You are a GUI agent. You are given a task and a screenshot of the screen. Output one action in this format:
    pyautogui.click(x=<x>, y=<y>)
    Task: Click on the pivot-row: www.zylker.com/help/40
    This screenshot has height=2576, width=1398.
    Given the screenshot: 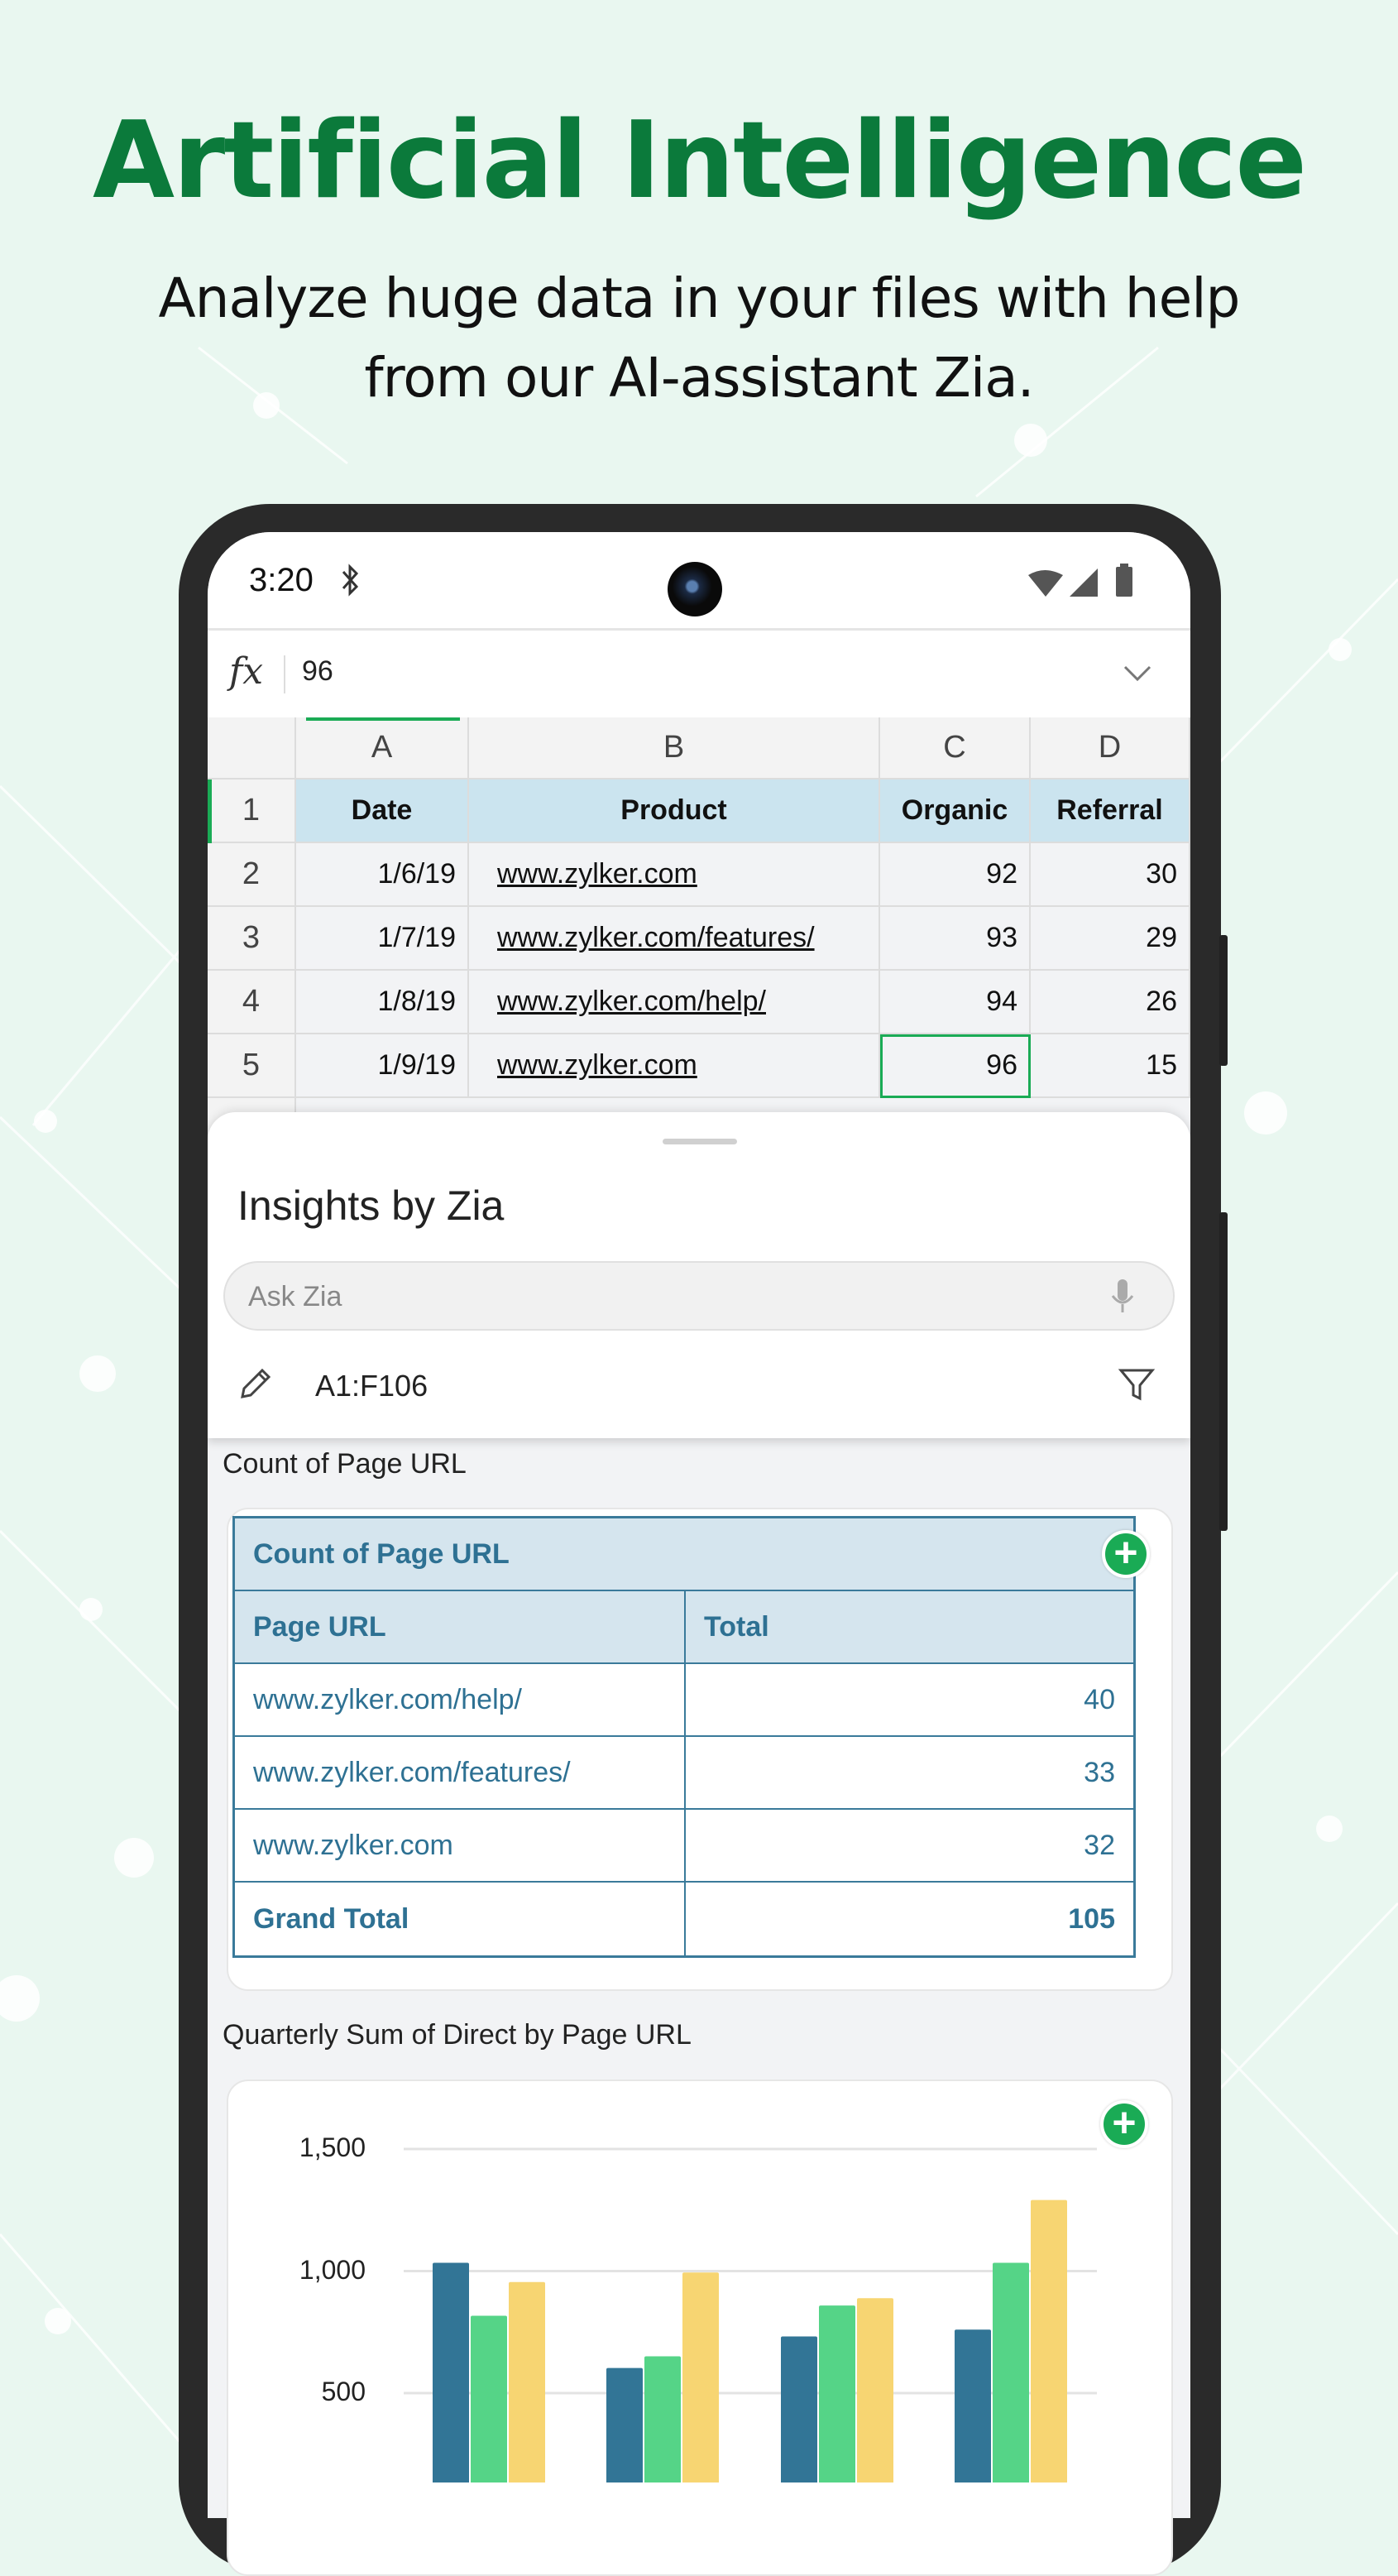 What is the action you would take?
    pyautogui.click(x=684, y=1701)
    